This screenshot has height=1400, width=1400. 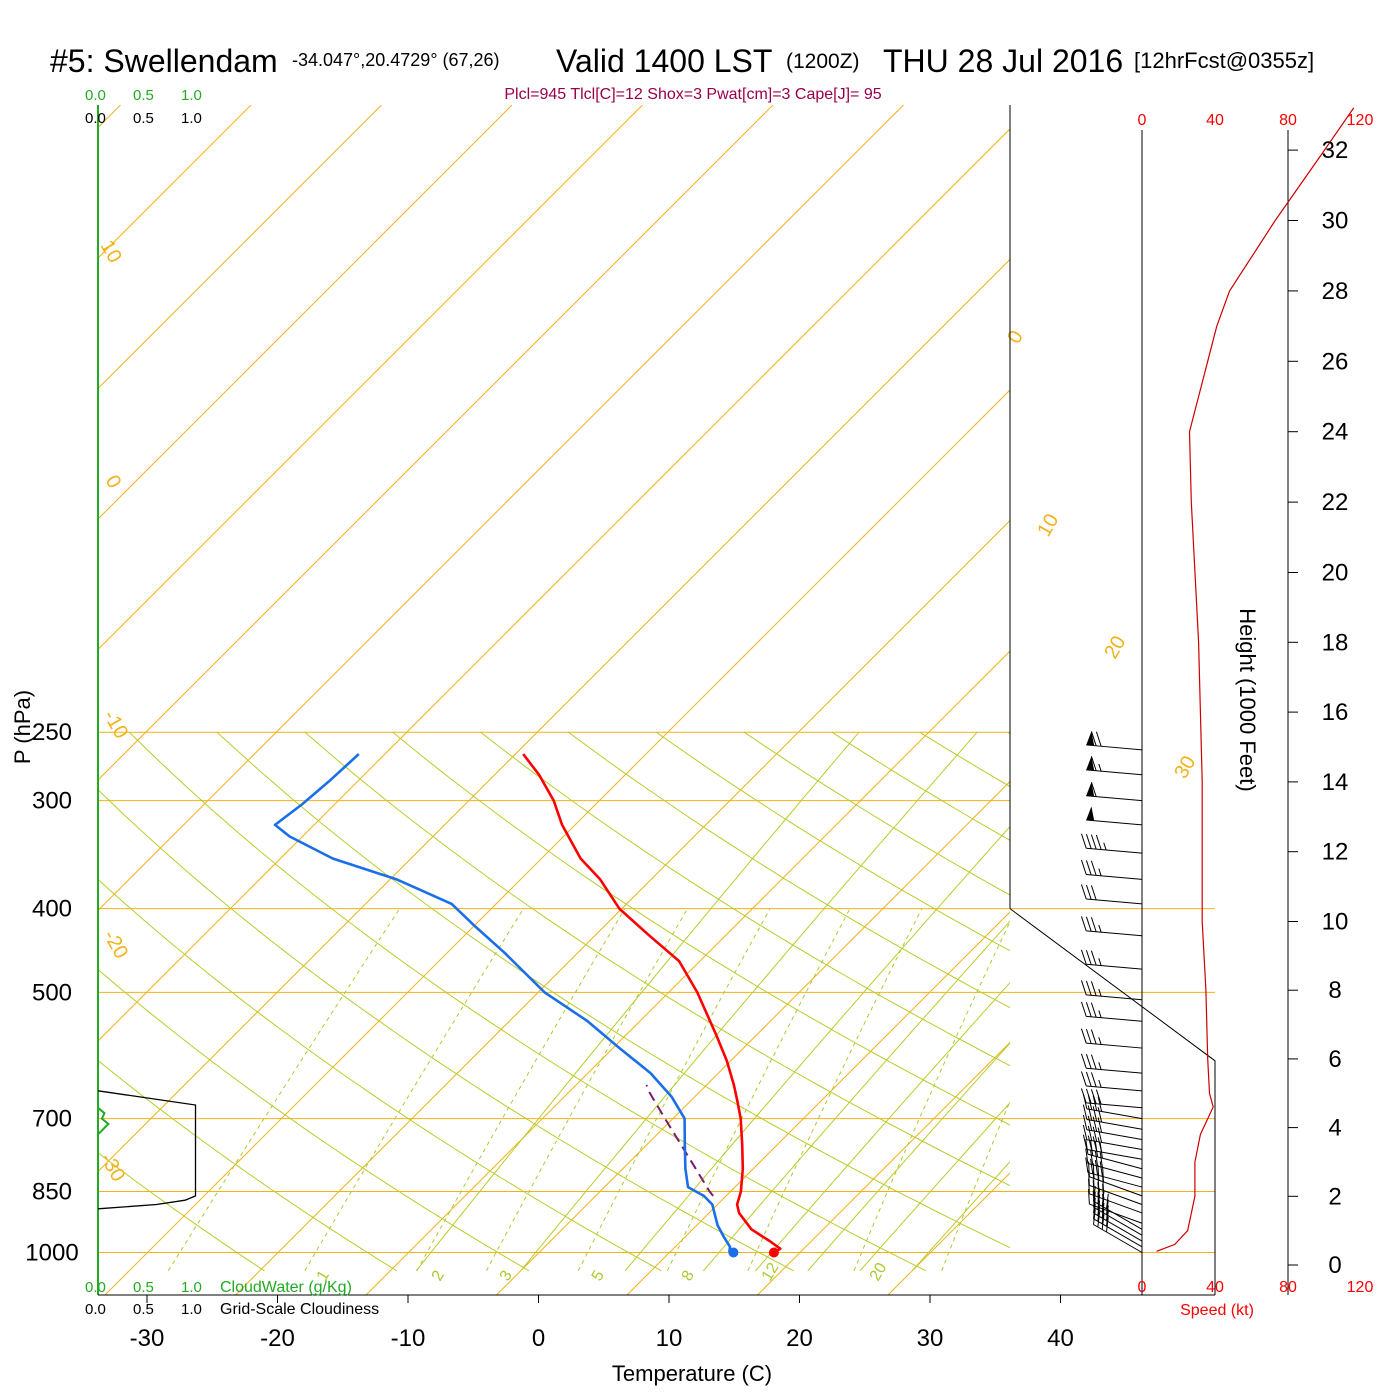 I want to click on station-coords: -34.047°,20.4729° (67,26), so click(x=396, y=60).